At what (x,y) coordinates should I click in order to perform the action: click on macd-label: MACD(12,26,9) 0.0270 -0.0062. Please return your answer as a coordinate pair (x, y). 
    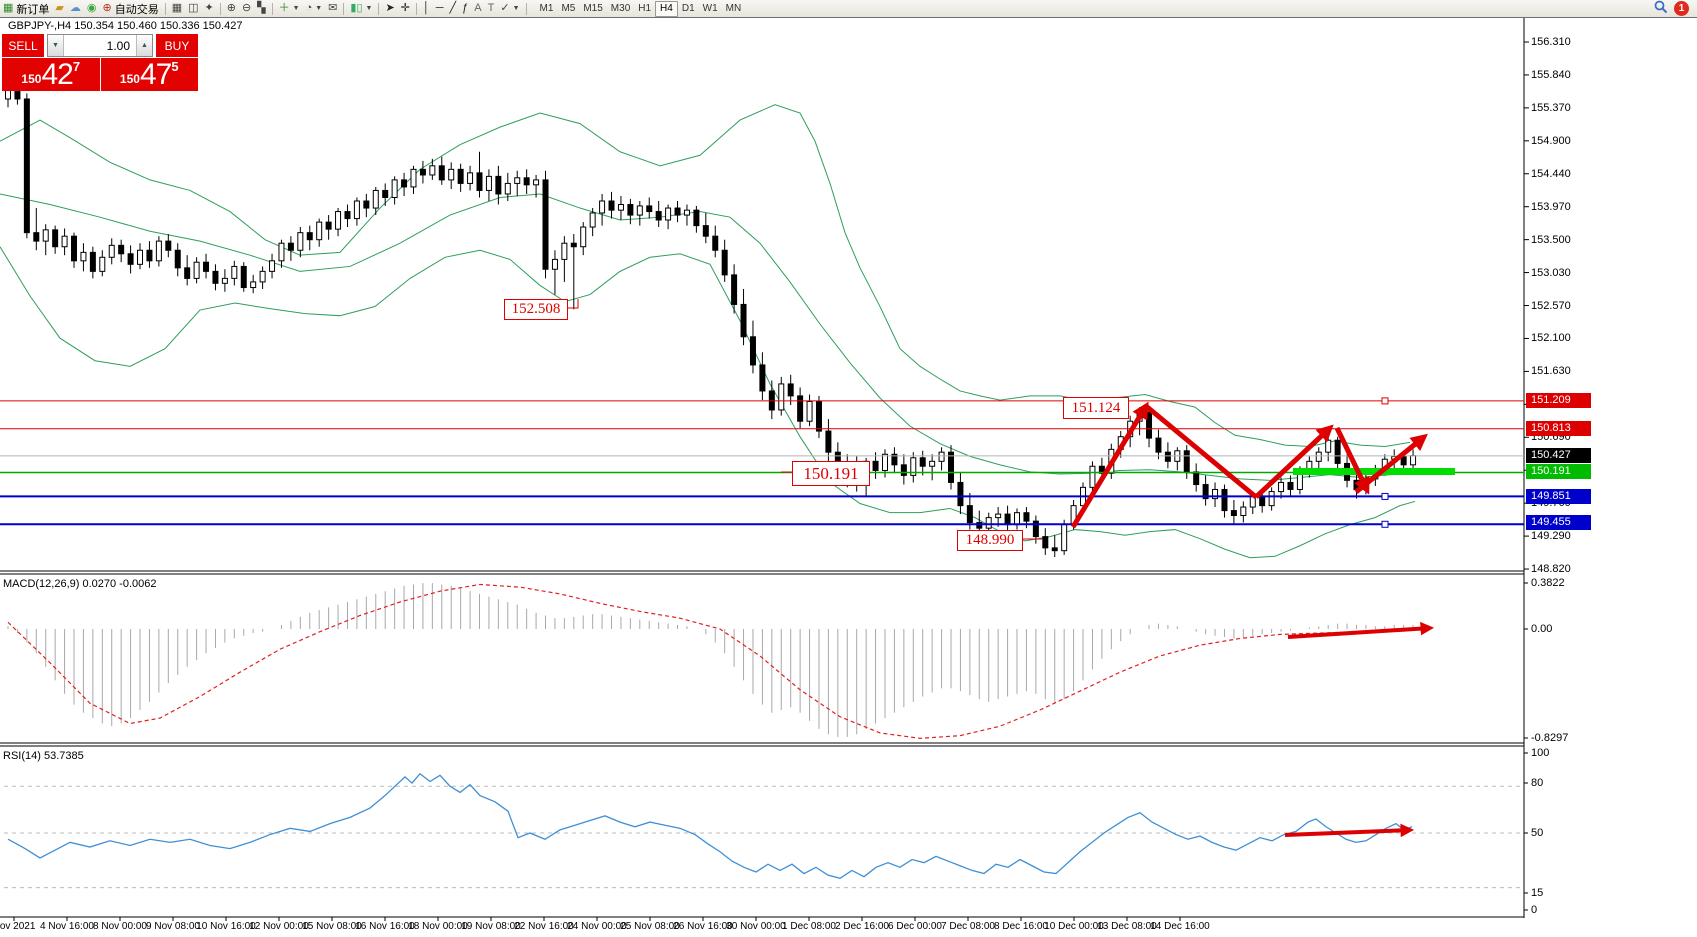
    Looking at the image, I should click on (80, 584).